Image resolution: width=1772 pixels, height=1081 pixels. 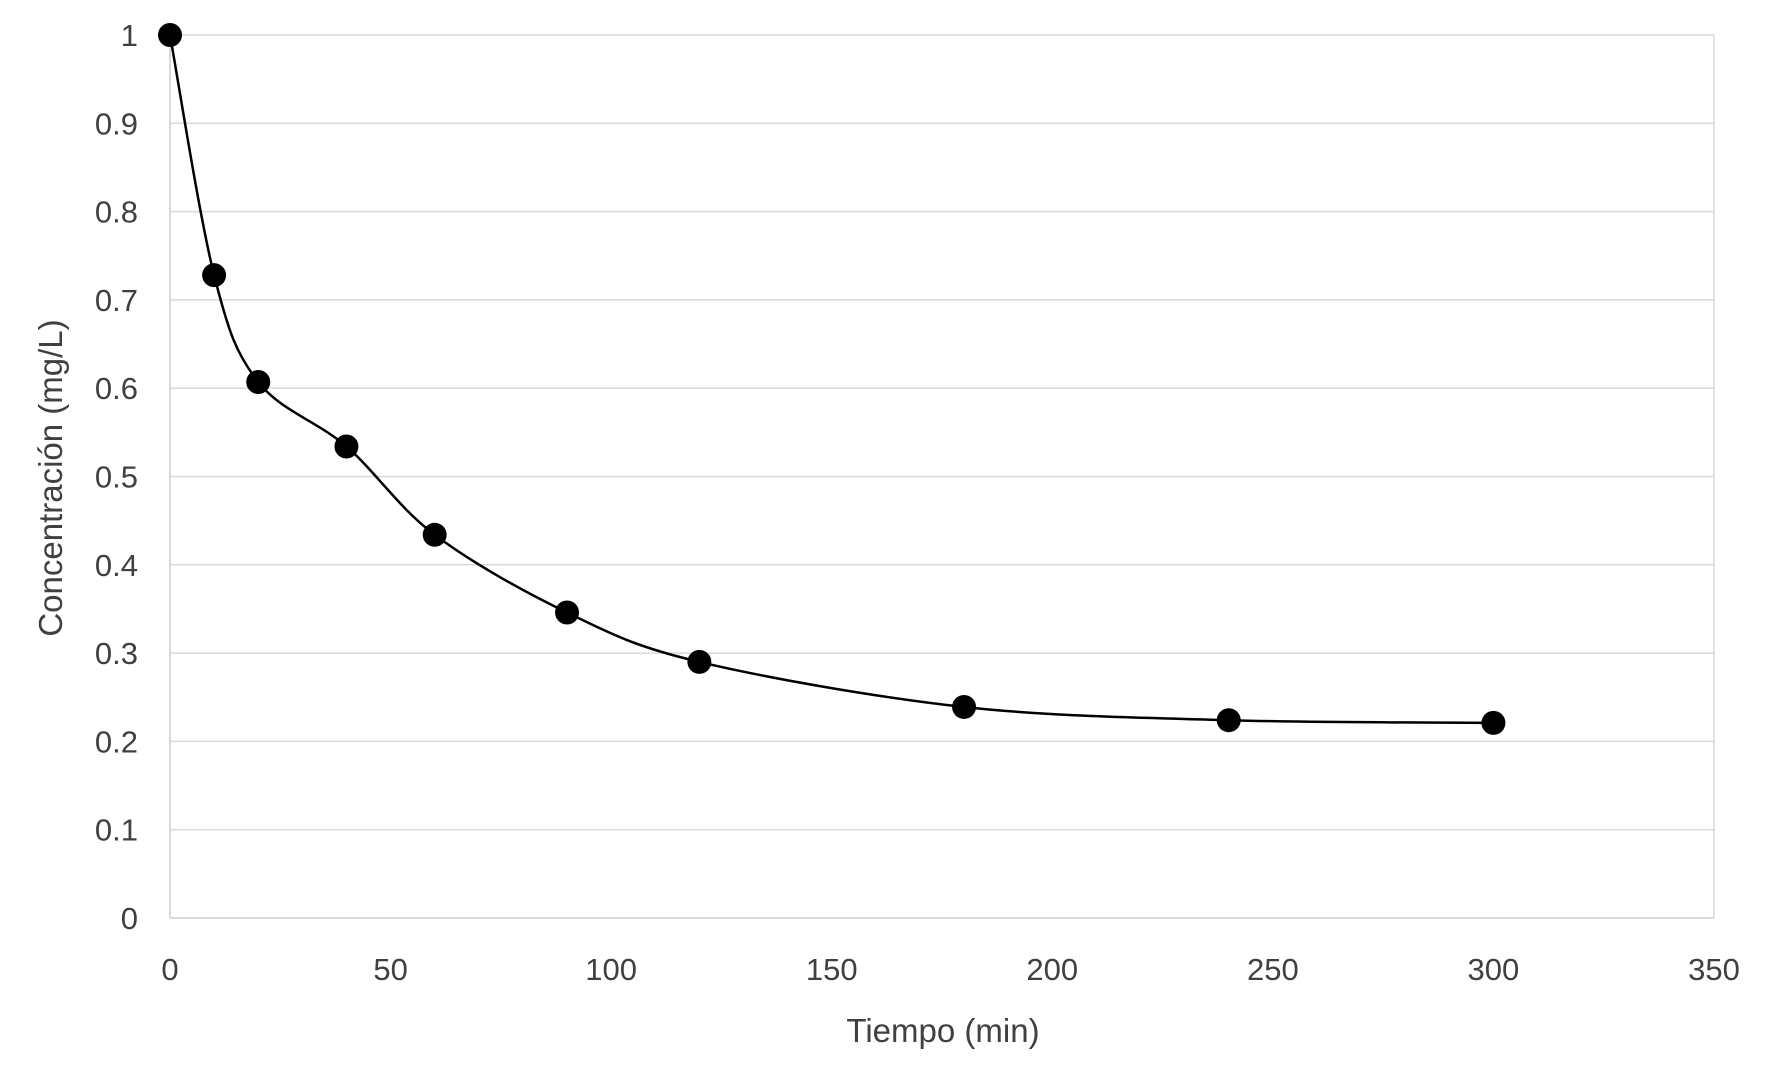 What do you see at coordinates (116, 388) in the screenshot?
I see `y-tick-label: 0.6` at bounding box center [116, 388].